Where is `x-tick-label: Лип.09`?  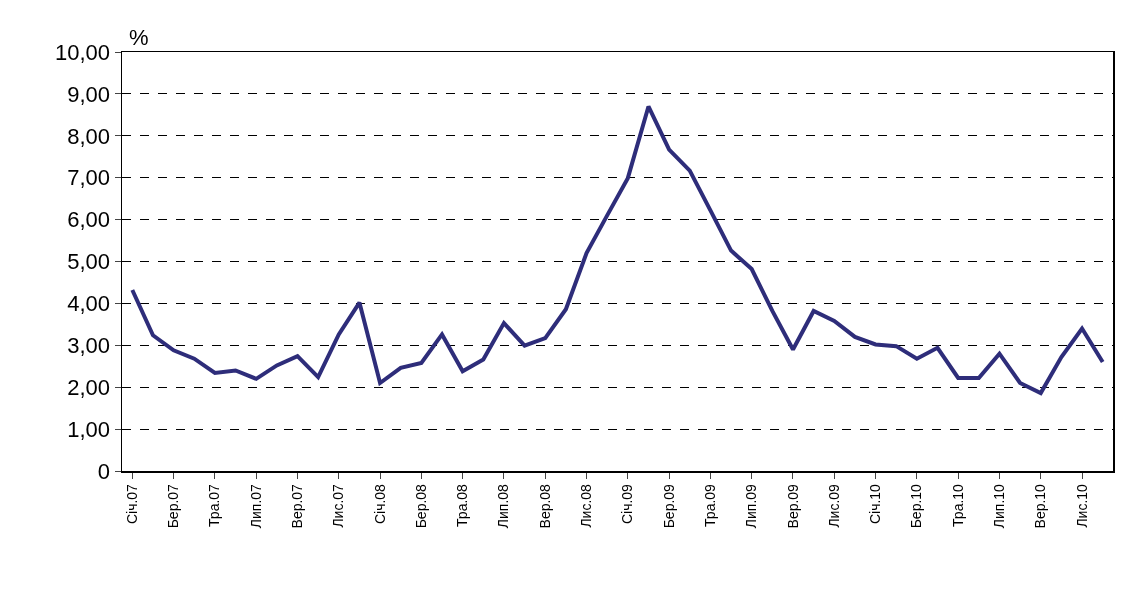 x-tick-label: Лип.09 is located at coordinates (751, 506).